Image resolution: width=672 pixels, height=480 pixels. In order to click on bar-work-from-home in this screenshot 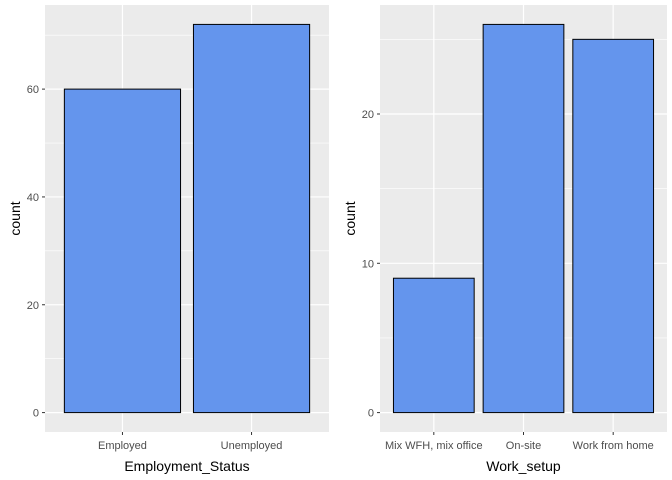, I will do `click(613, 226)`.